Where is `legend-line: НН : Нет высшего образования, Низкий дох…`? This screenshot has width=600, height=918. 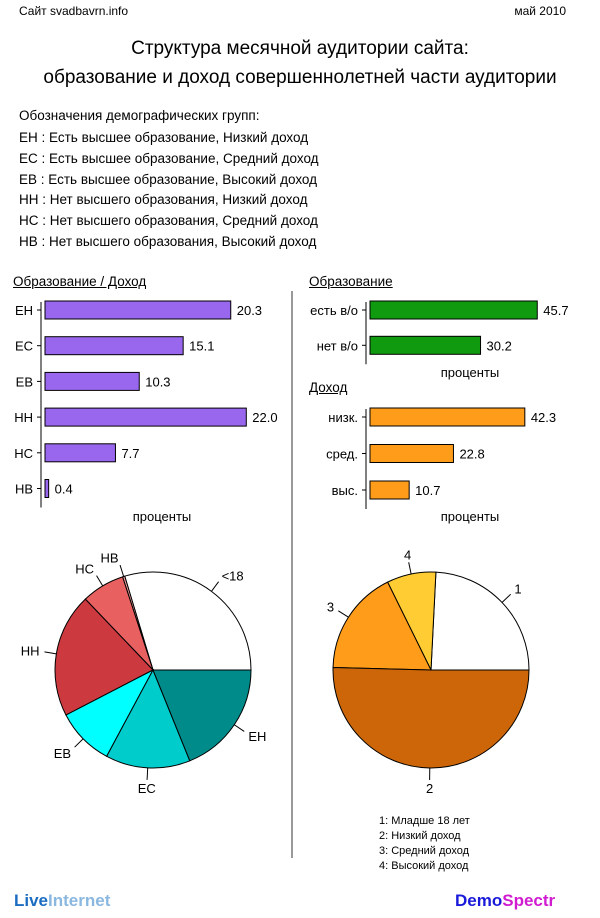
legend-line: НН : Нет высшего образования, Низкий дох… is located at coordinates (163, 200).